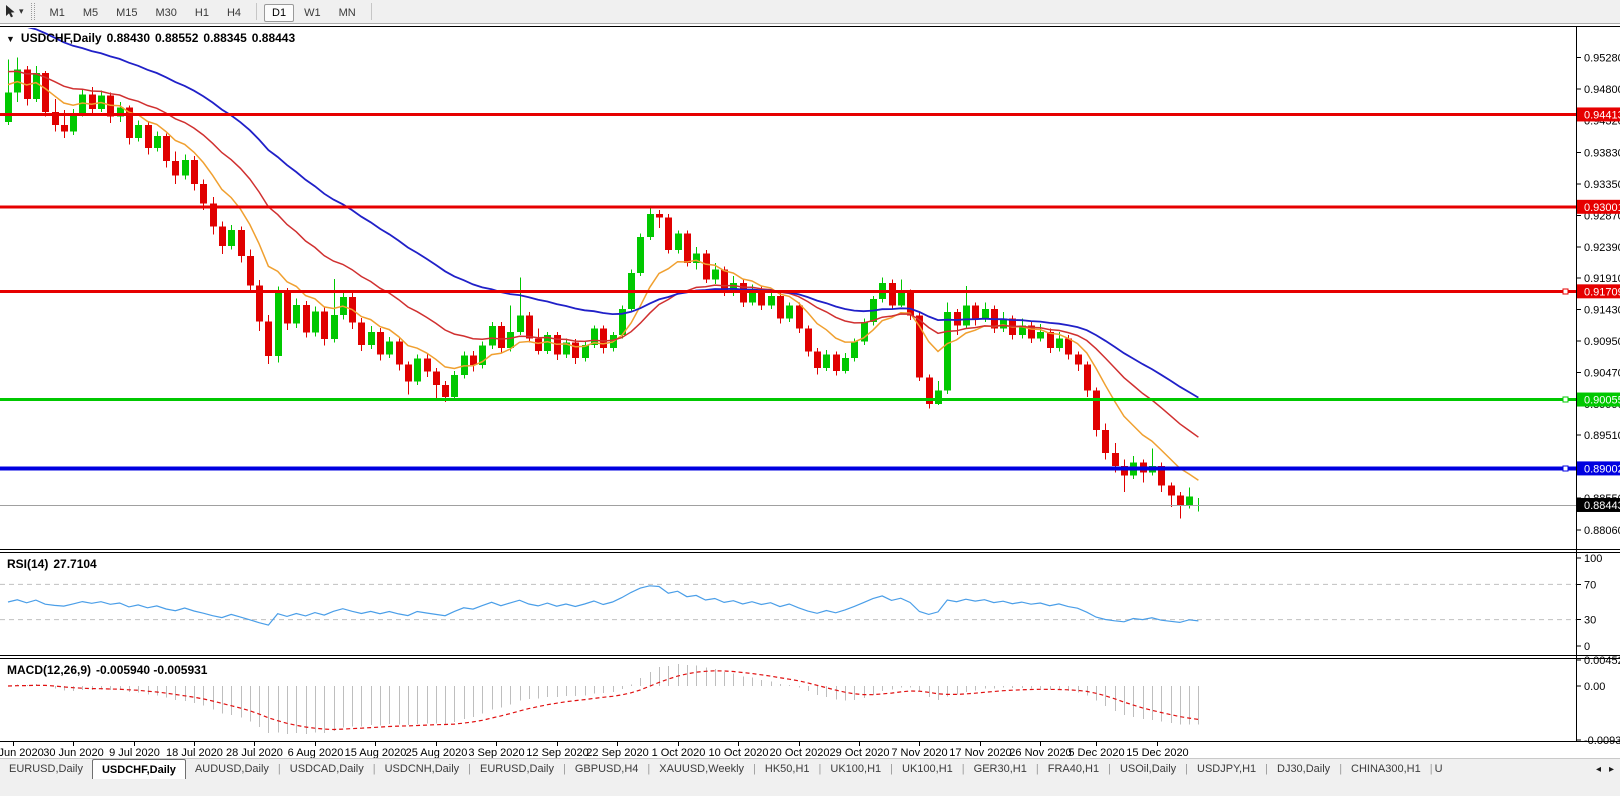 This screenshot has width=1620, height=796. What do you see at coordinates (437, 753) in the screenshot?
I see `svg-text: 25 Aug 2020` at bounding box center [437, 753].